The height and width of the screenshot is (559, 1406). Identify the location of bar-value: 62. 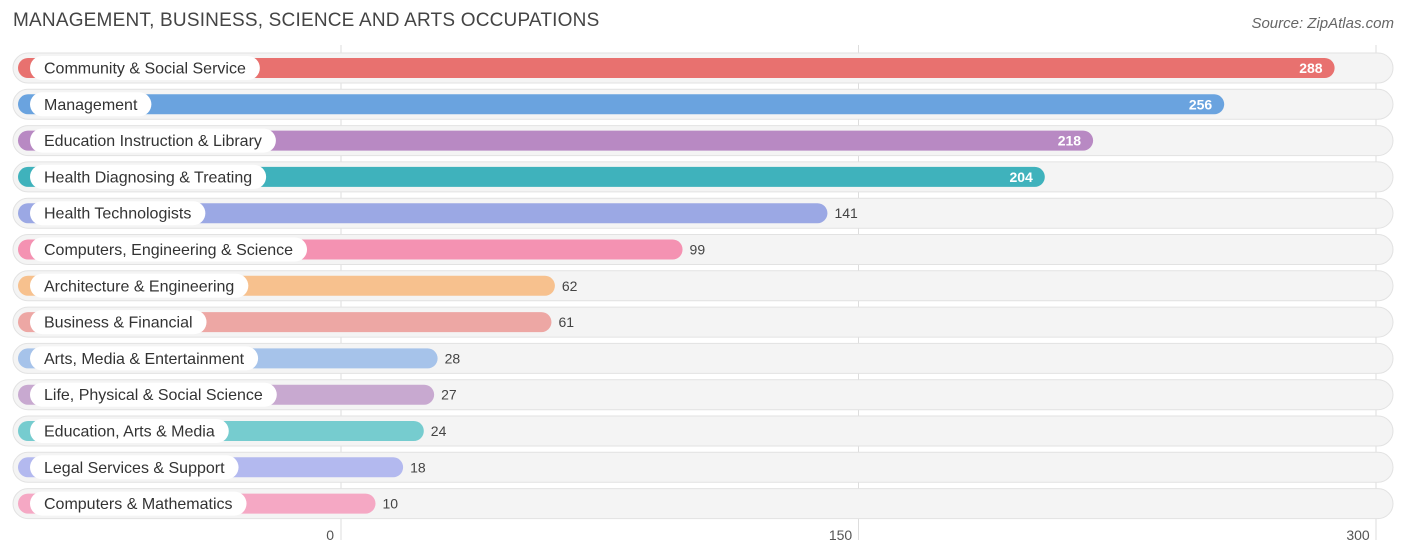
(570, 286).